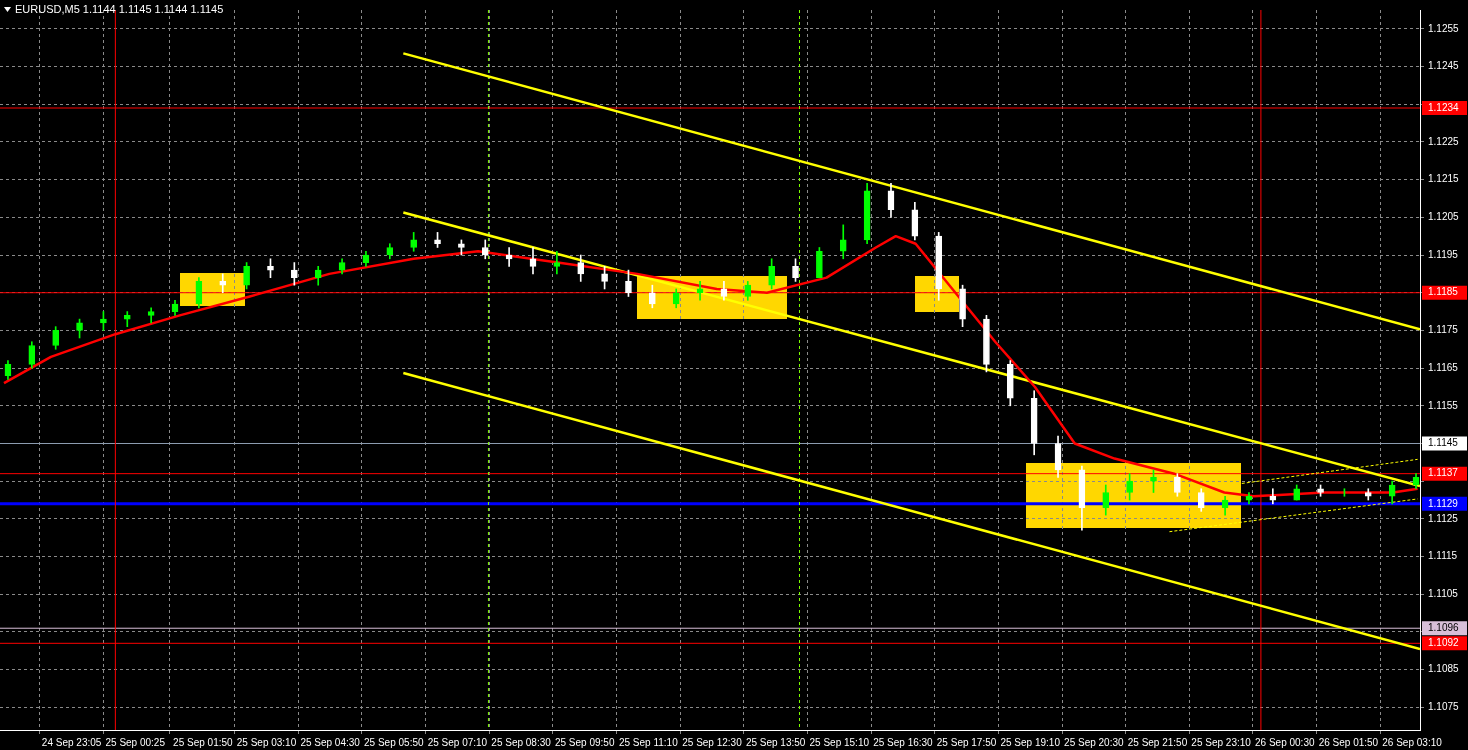 This screenshot has height=750, width=1468. I want to click on x-tick-label: 25 Sep 15:10, so click(839, 742).